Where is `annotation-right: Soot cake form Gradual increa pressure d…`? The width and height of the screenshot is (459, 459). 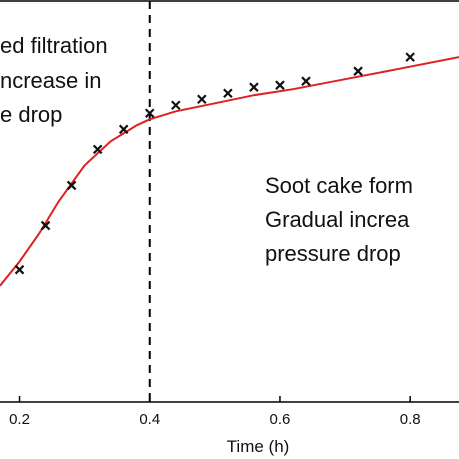 annotation-right: Soot cake form Gradual increa pressure d… is located at coordinates (339, 219).